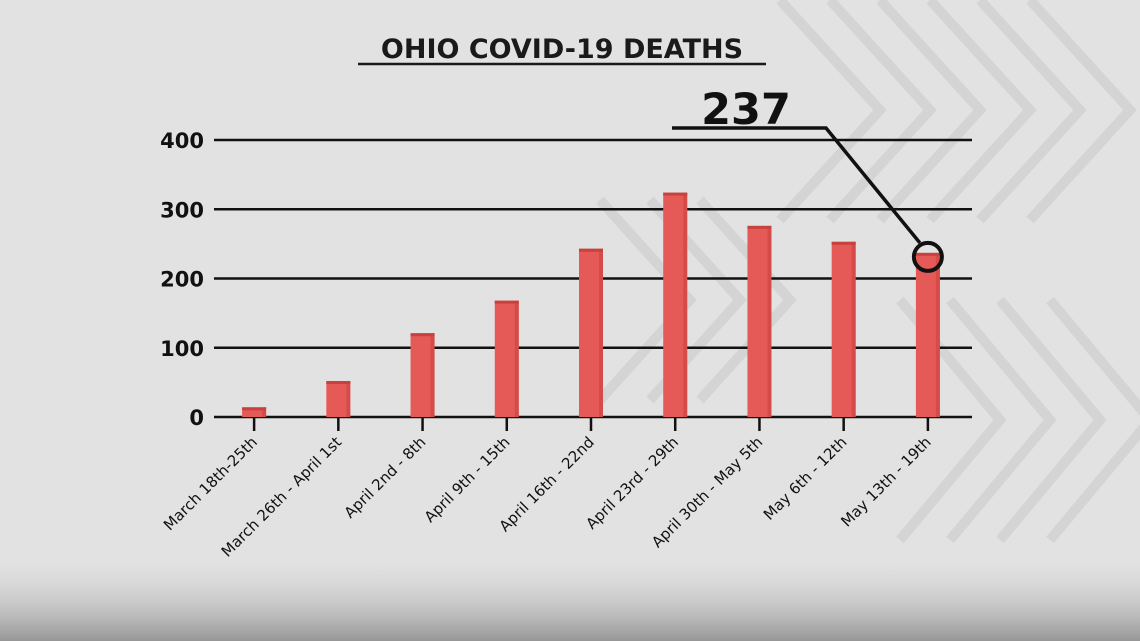 The image size is (1140, 641). What do you see at coordinates (182, 141) in the screenshot?
I see `y-tick-label: 400` at bounding box center [182, 141].